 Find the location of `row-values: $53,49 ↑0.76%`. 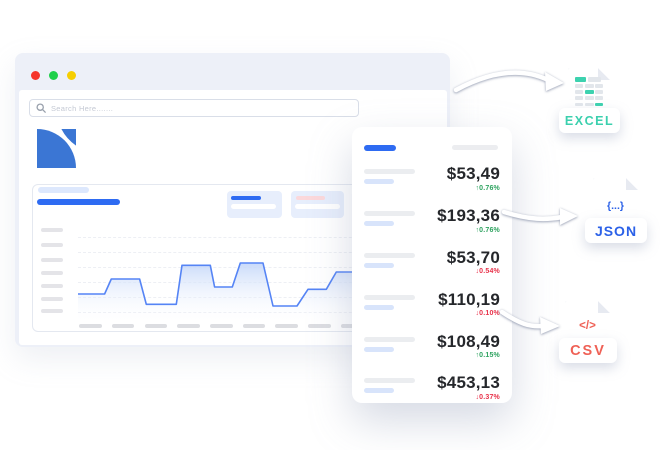

row-values: $53,49 ↑0.76% is located at coordinates (473, 185).